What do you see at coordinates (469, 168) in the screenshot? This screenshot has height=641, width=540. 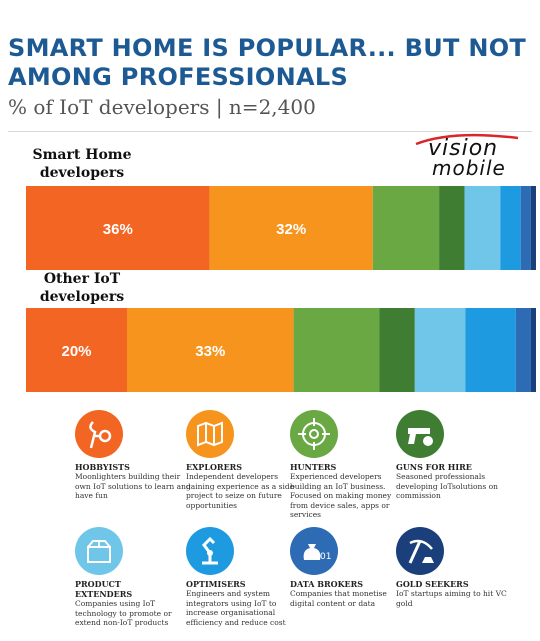 I see `logo-text-mobile: mobile` at bounding box center [469, 168].